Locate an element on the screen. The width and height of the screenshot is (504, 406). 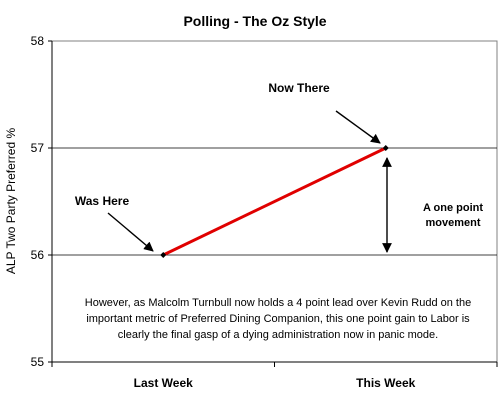
y-tick-label: 57 is located at coordinates (38, 148).